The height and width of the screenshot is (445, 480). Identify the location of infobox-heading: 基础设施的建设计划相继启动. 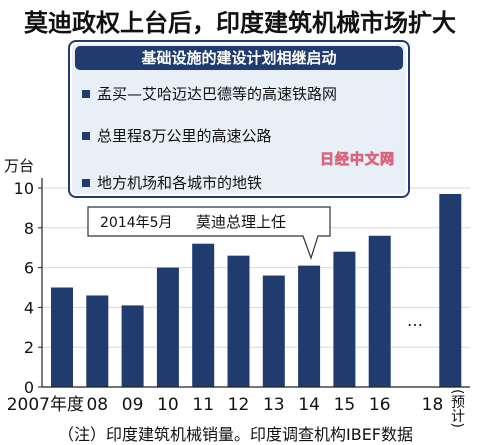
(239, 58).